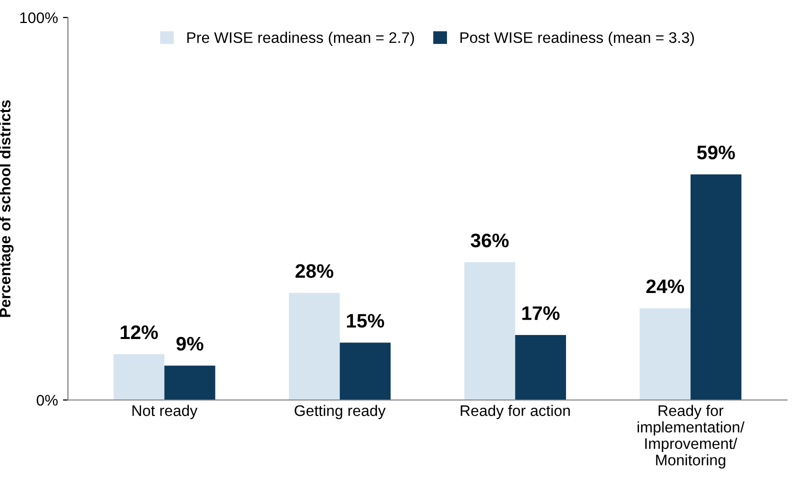 The width and height of the screenshot is (799, 500). I want to click on data-label: 9%, so click(190, 343).